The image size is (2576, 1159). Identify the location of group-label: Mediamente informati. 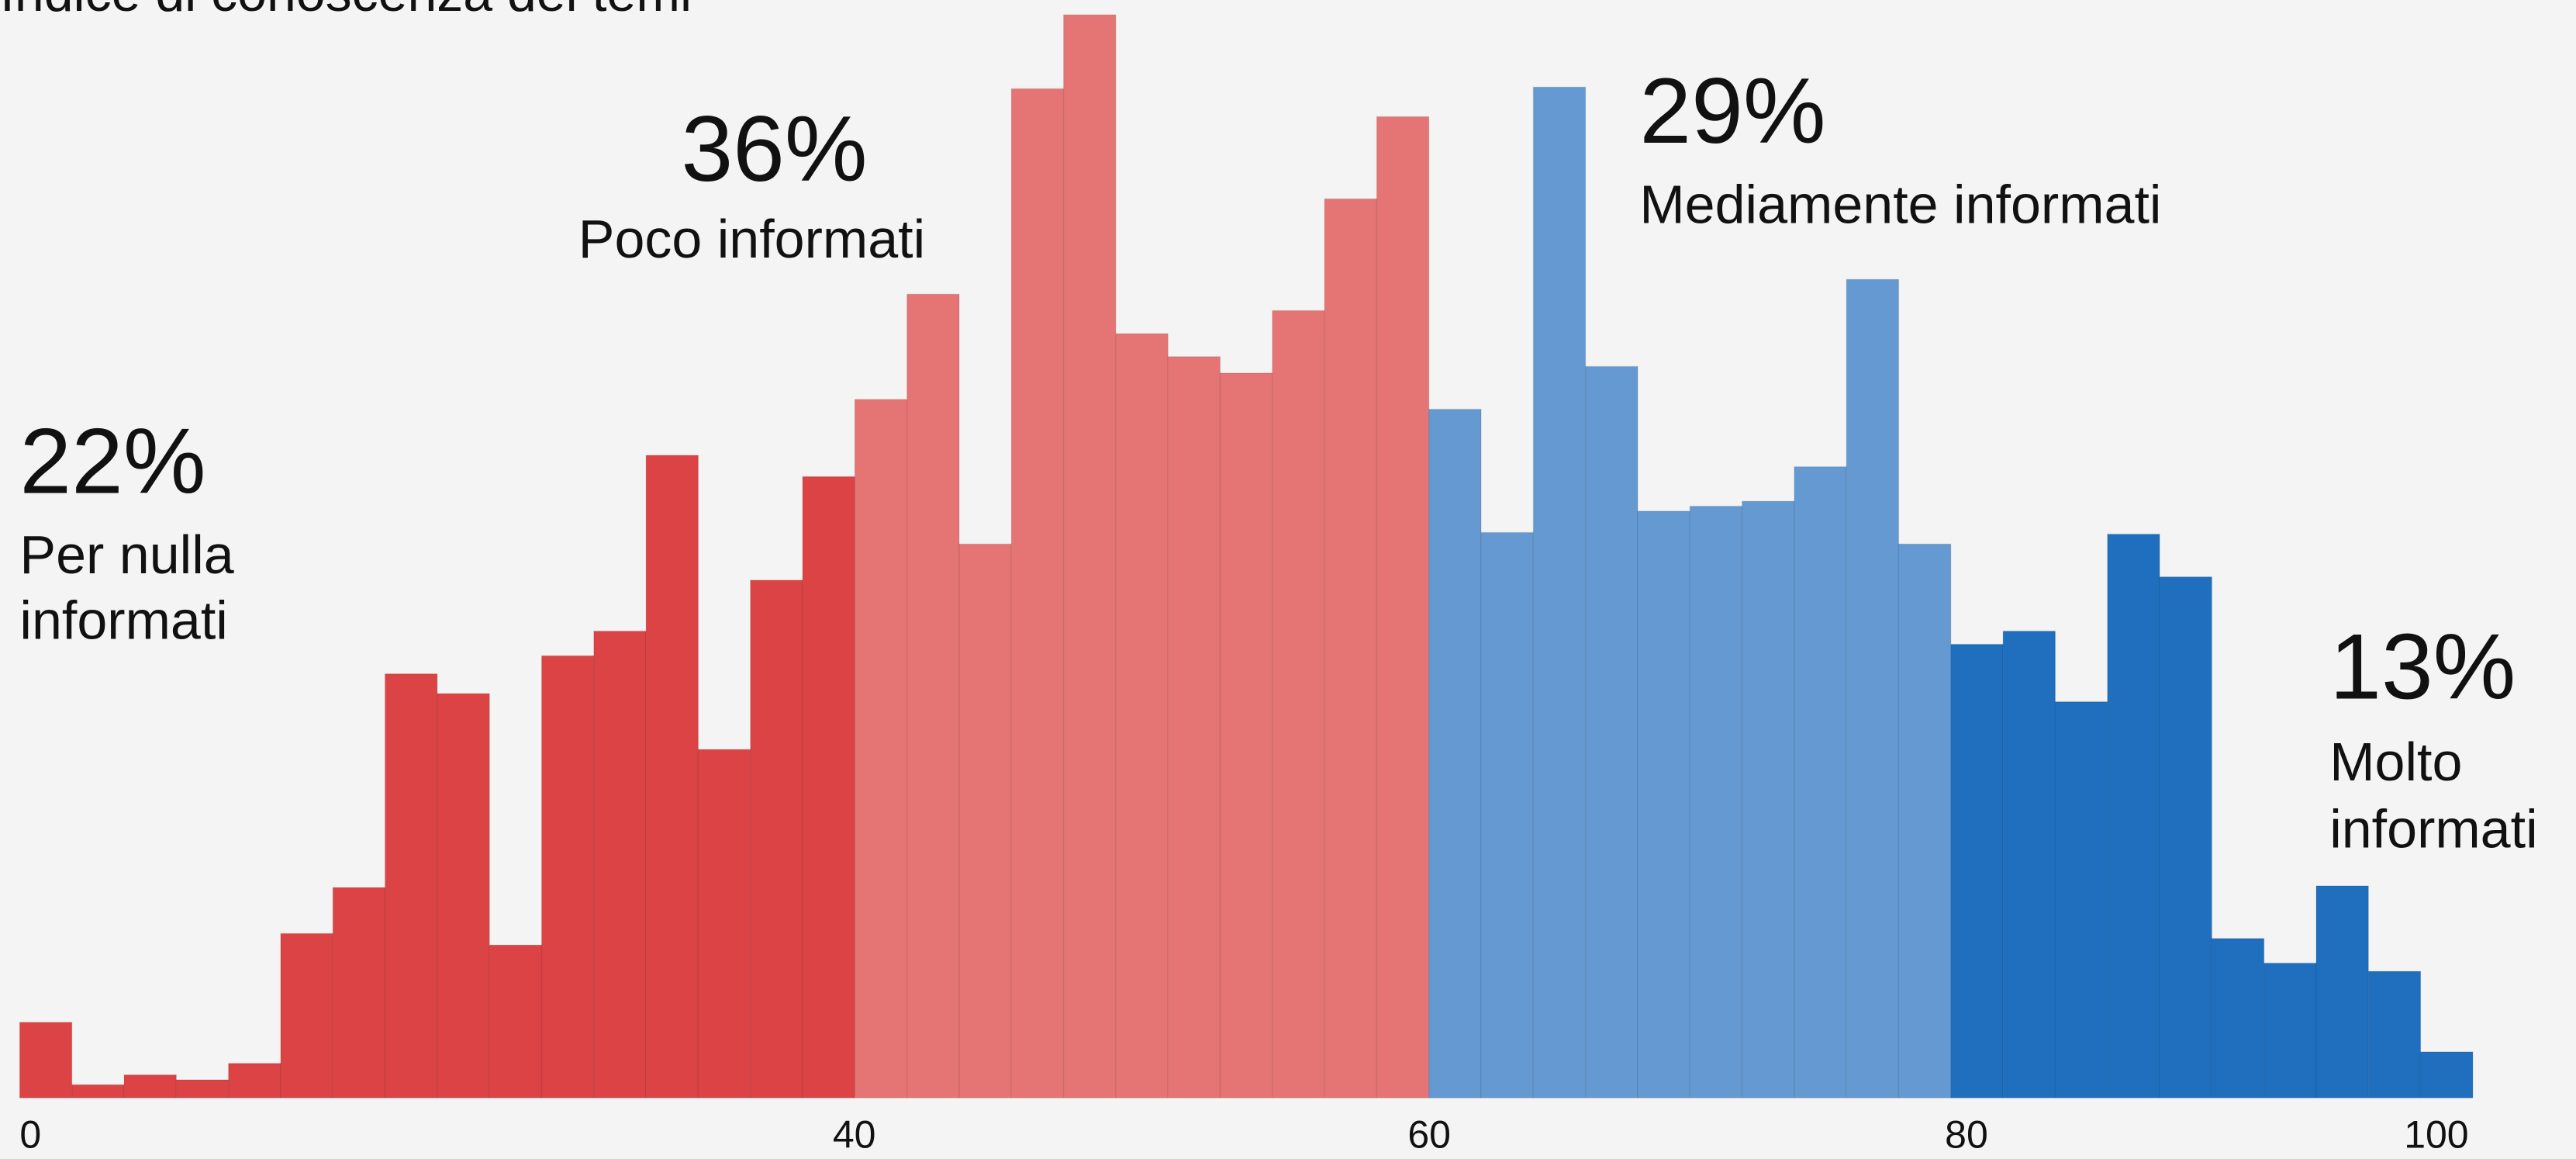
(1900, 205).